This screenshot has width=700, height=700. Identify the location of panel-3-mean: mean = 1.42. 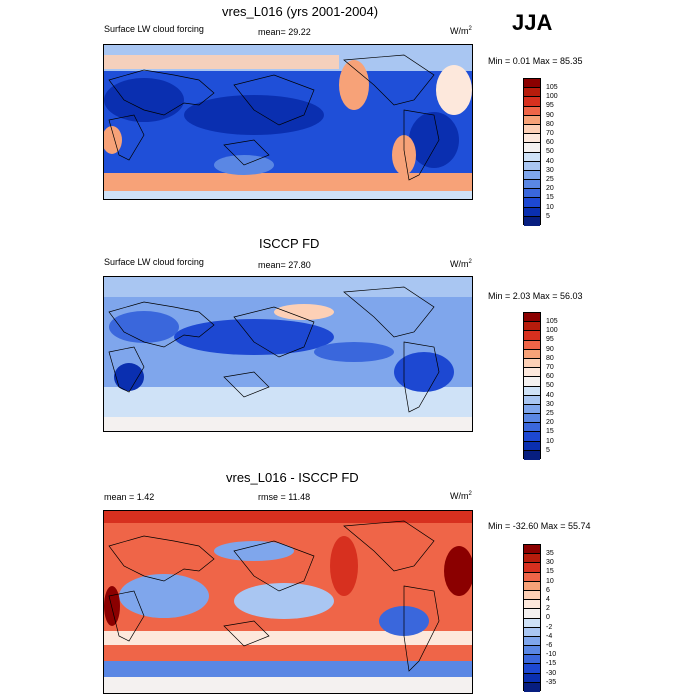
(129, 497).